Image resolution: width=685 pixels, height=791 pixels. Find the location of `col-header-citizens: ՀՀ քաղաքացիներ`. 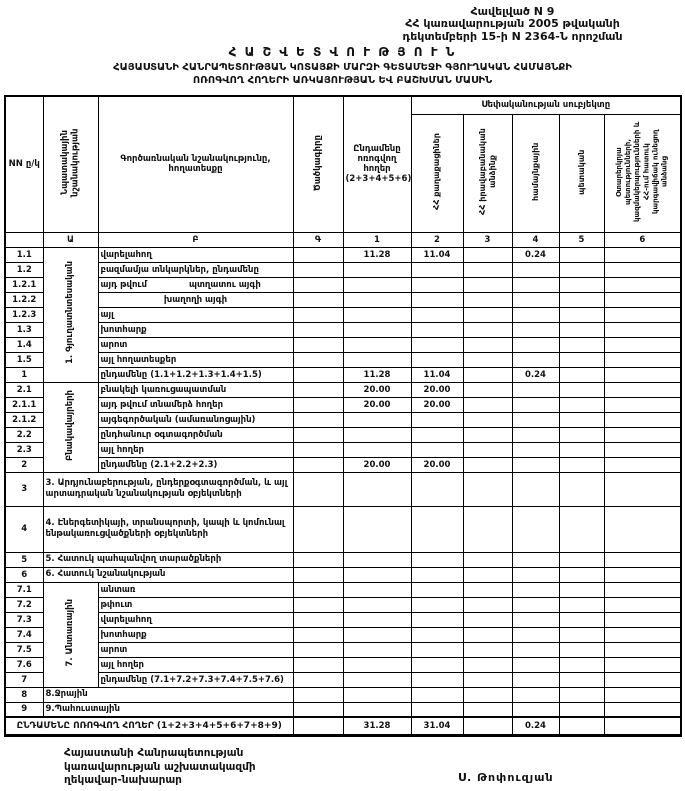

col-header-citizens: ՀՀ քաղաքացիներ is located at coordinates (437, 173).